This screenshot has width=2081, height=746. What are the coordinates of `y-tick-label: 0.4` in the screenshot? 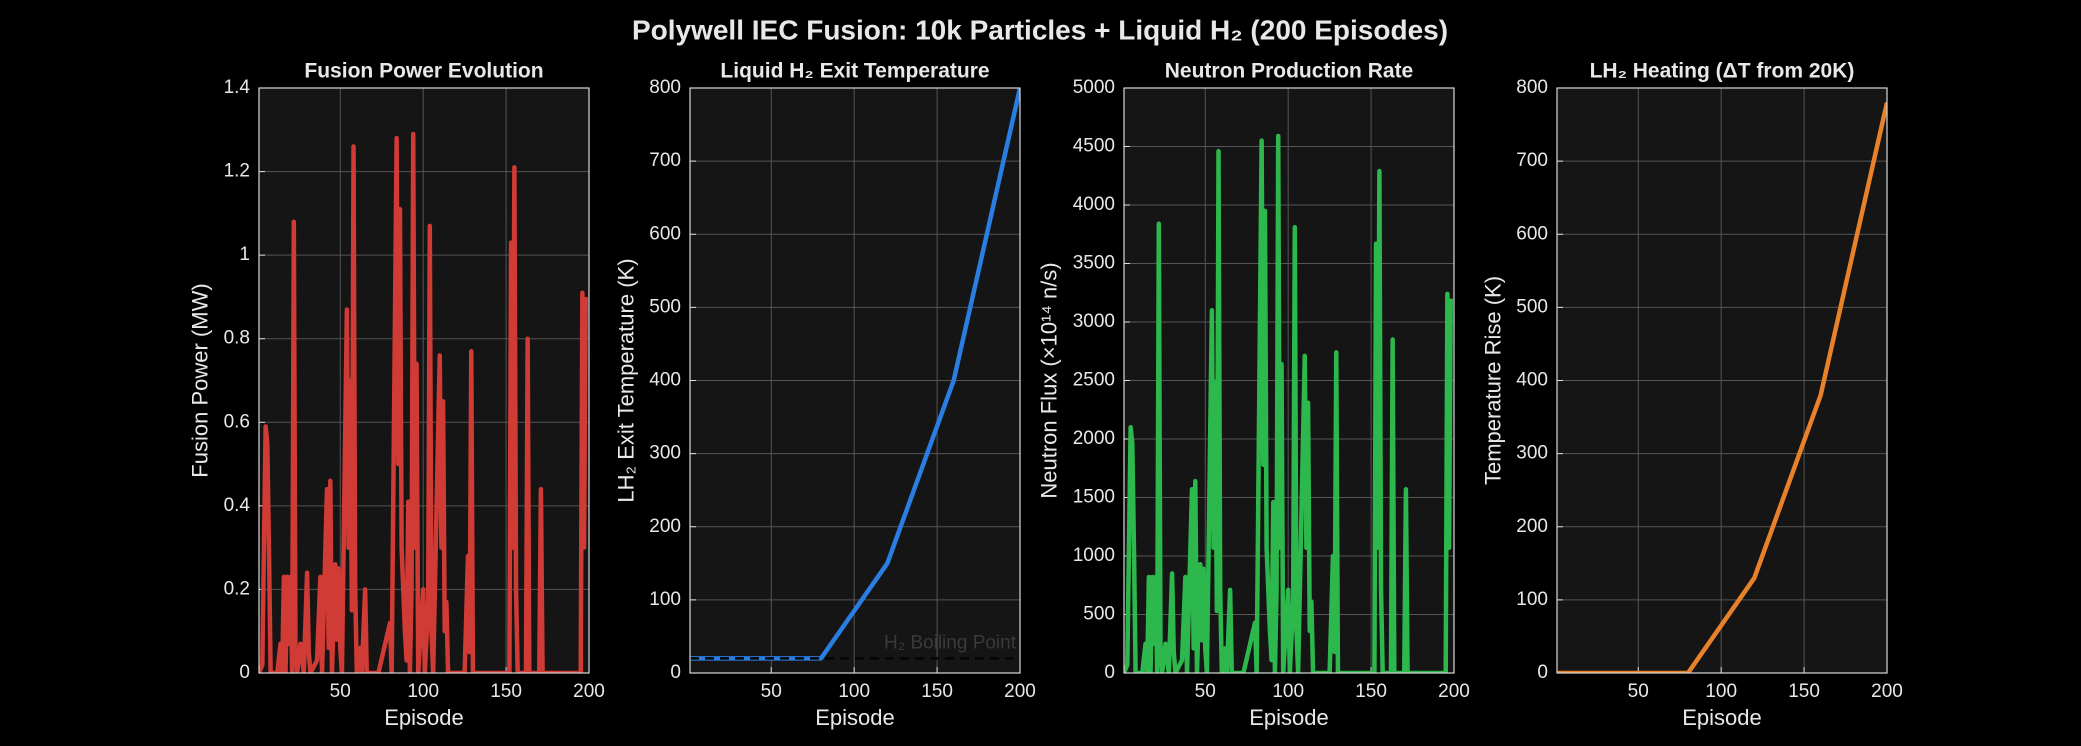 It's located at (237, 505).